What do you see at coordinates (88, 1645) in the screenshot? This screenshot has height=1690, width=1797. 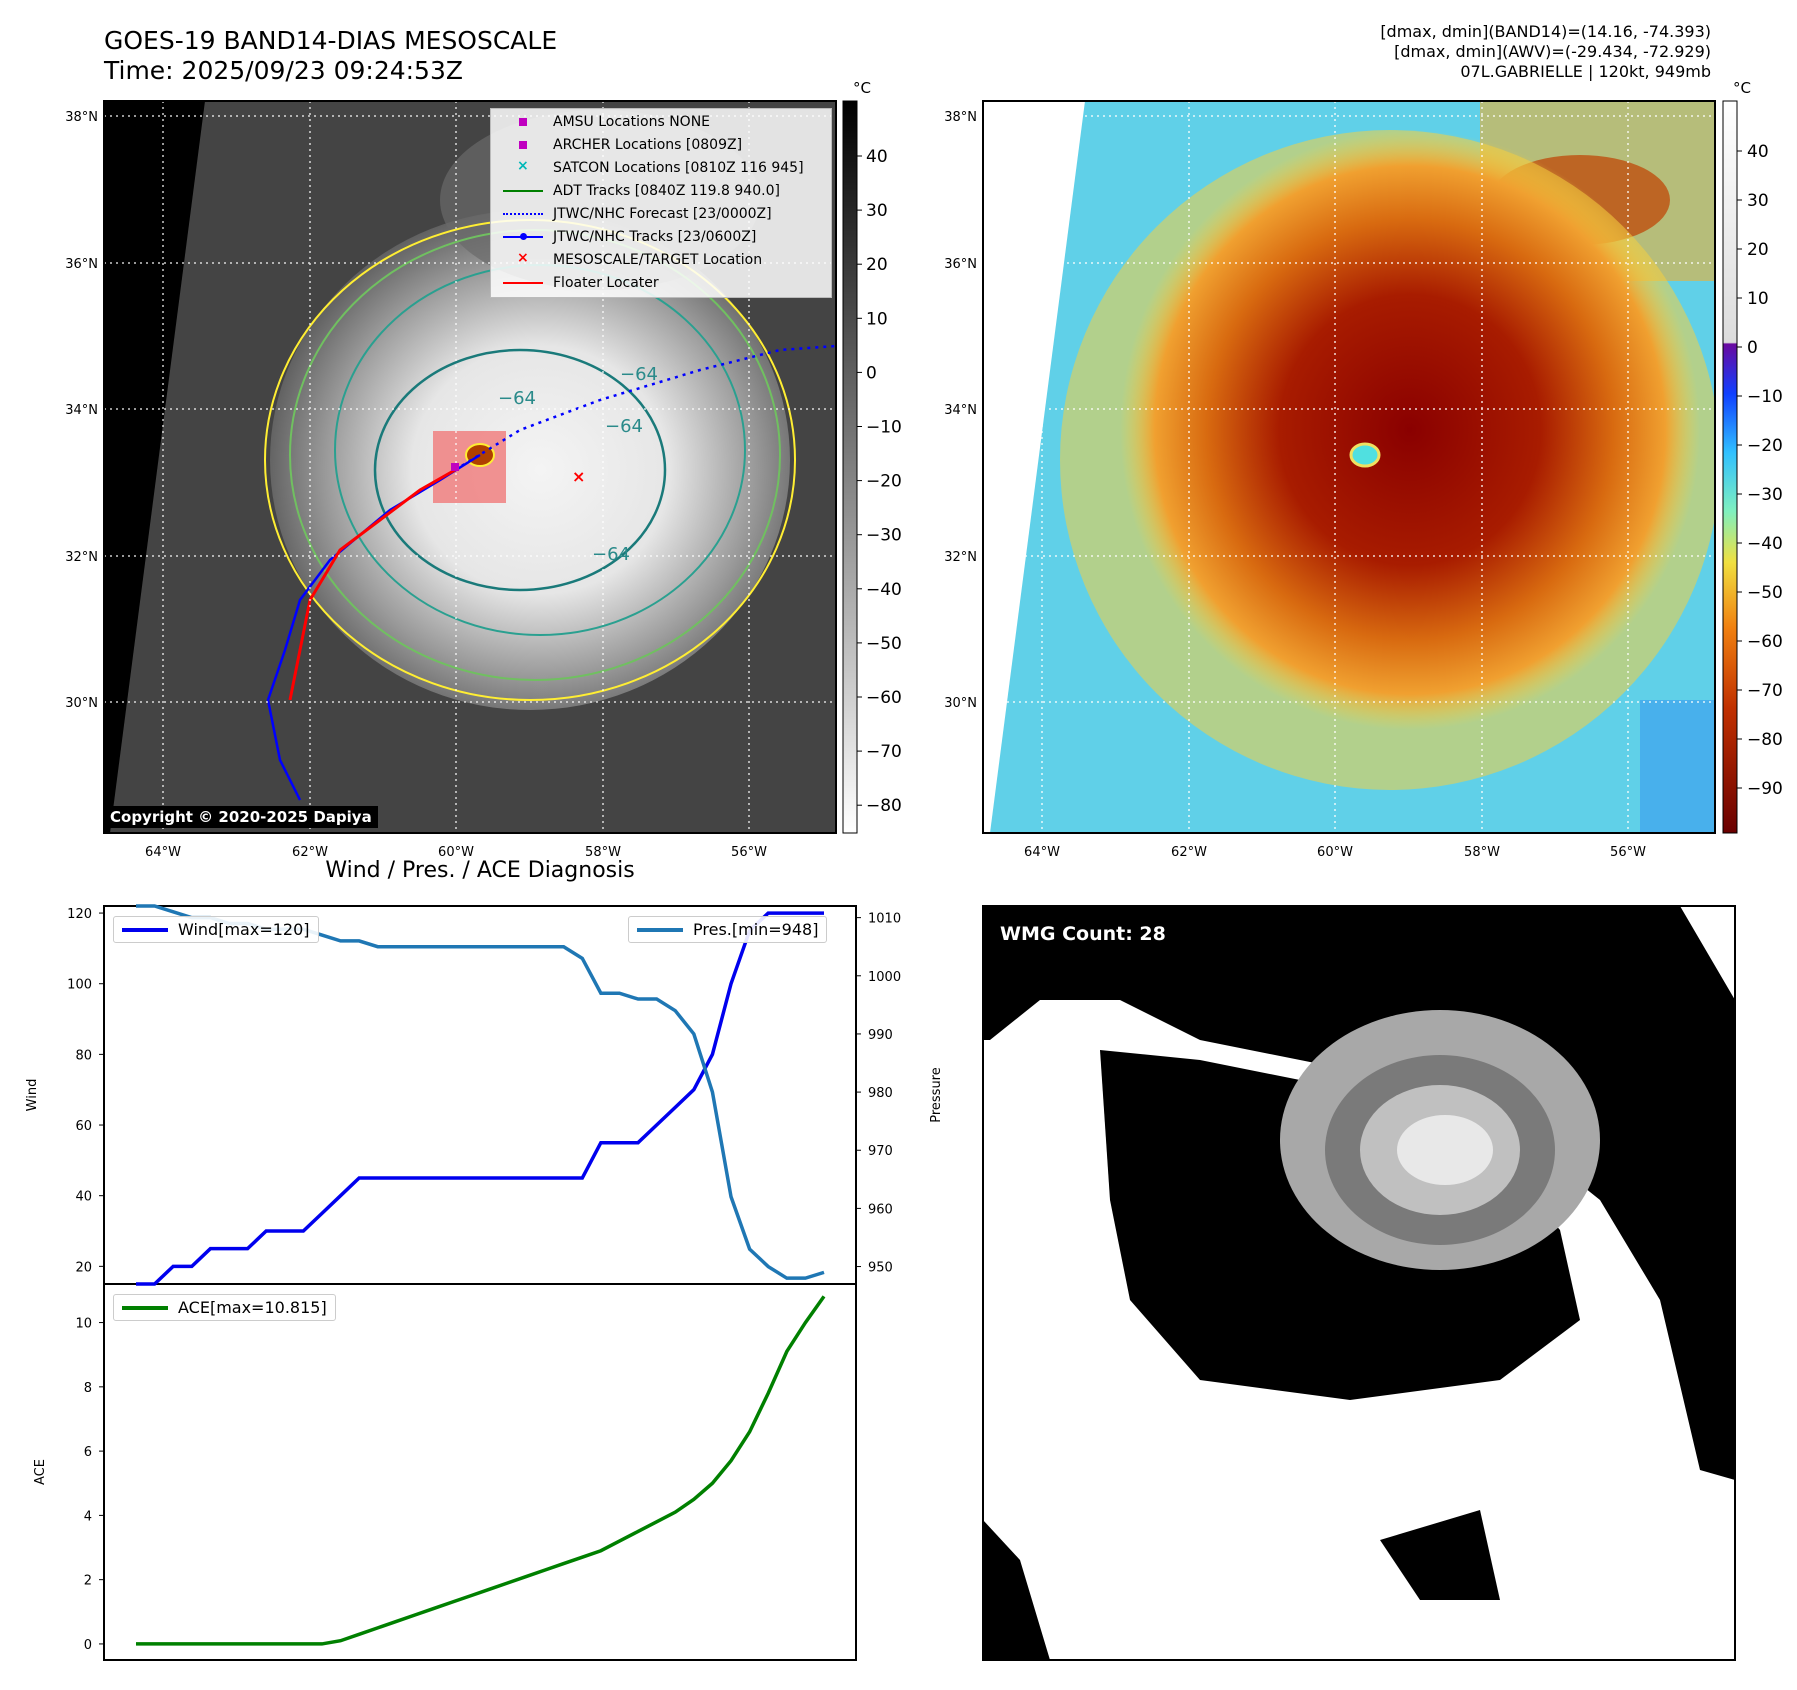 I see `axis-tick-label: 0` at bounding box center [88, 1645].